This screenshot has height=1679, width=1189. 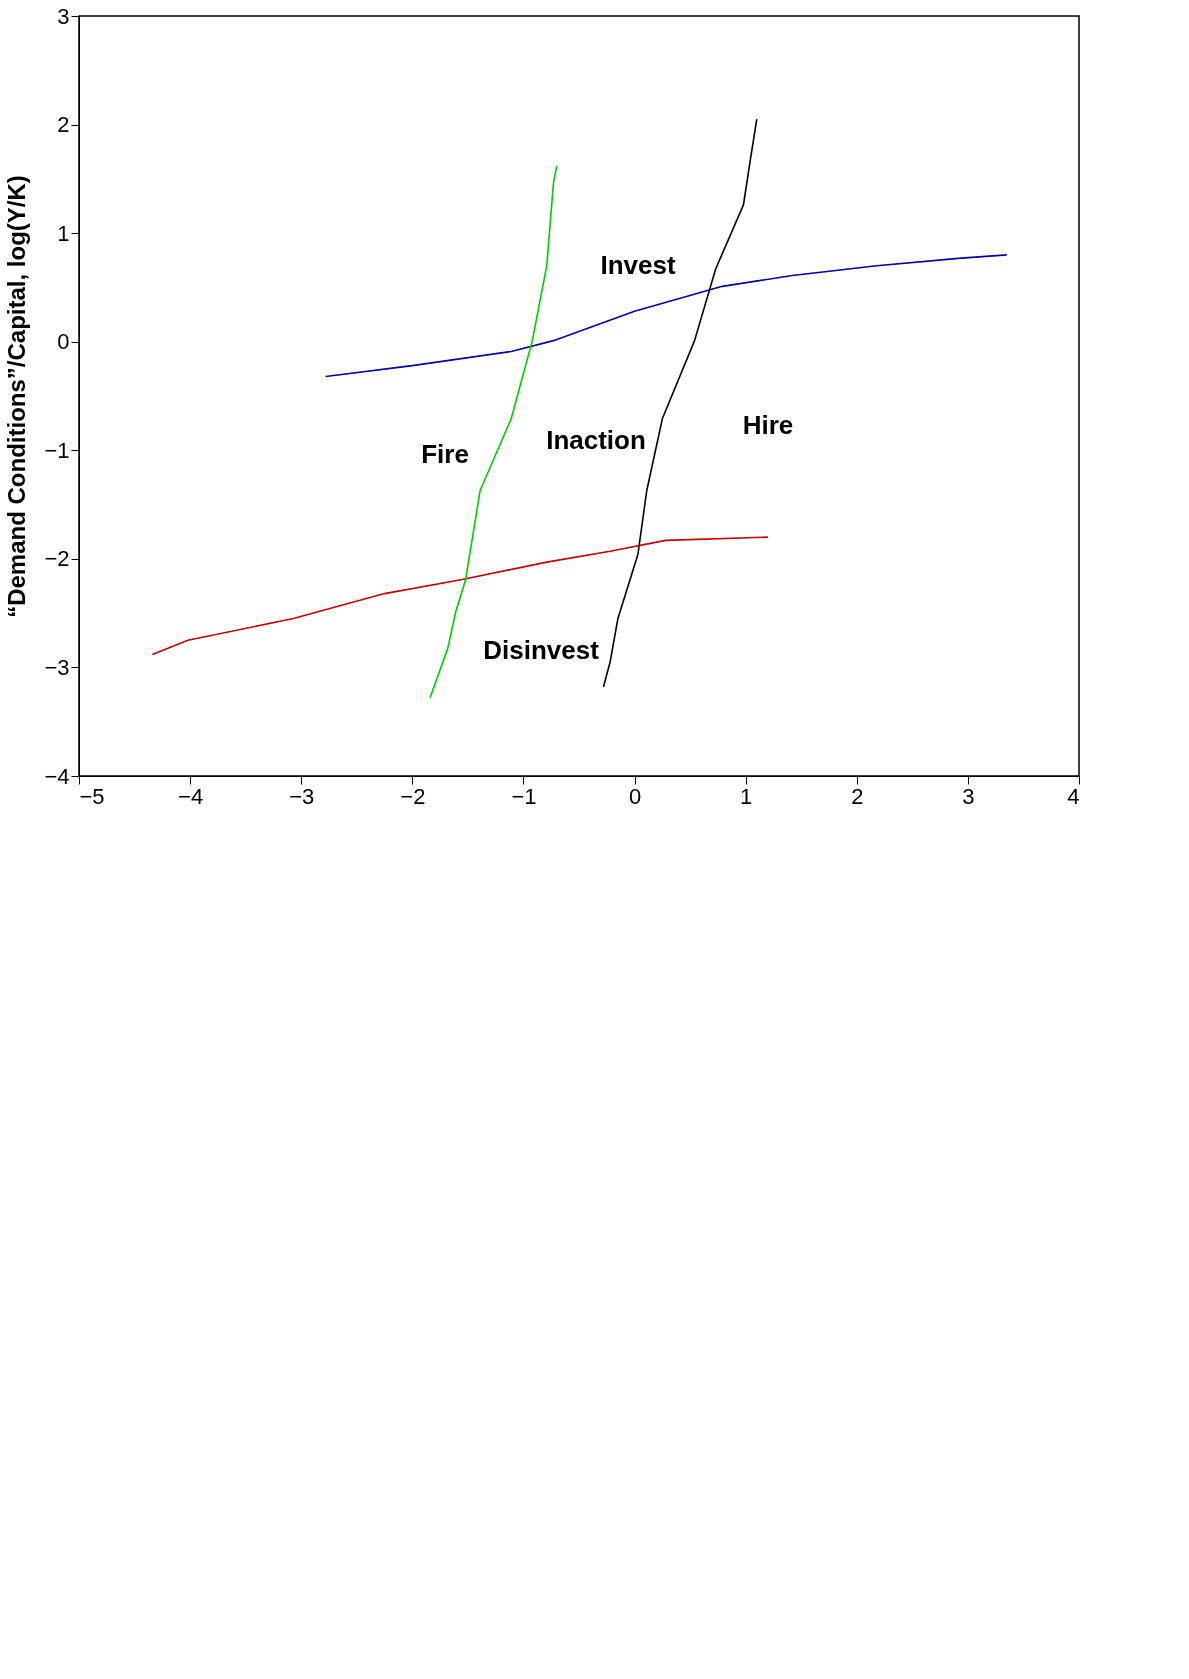 What do you see at coordinates (57, 776) in the screenshot?
I see `y-tick-label: −4` at bounding box center [57, 776].